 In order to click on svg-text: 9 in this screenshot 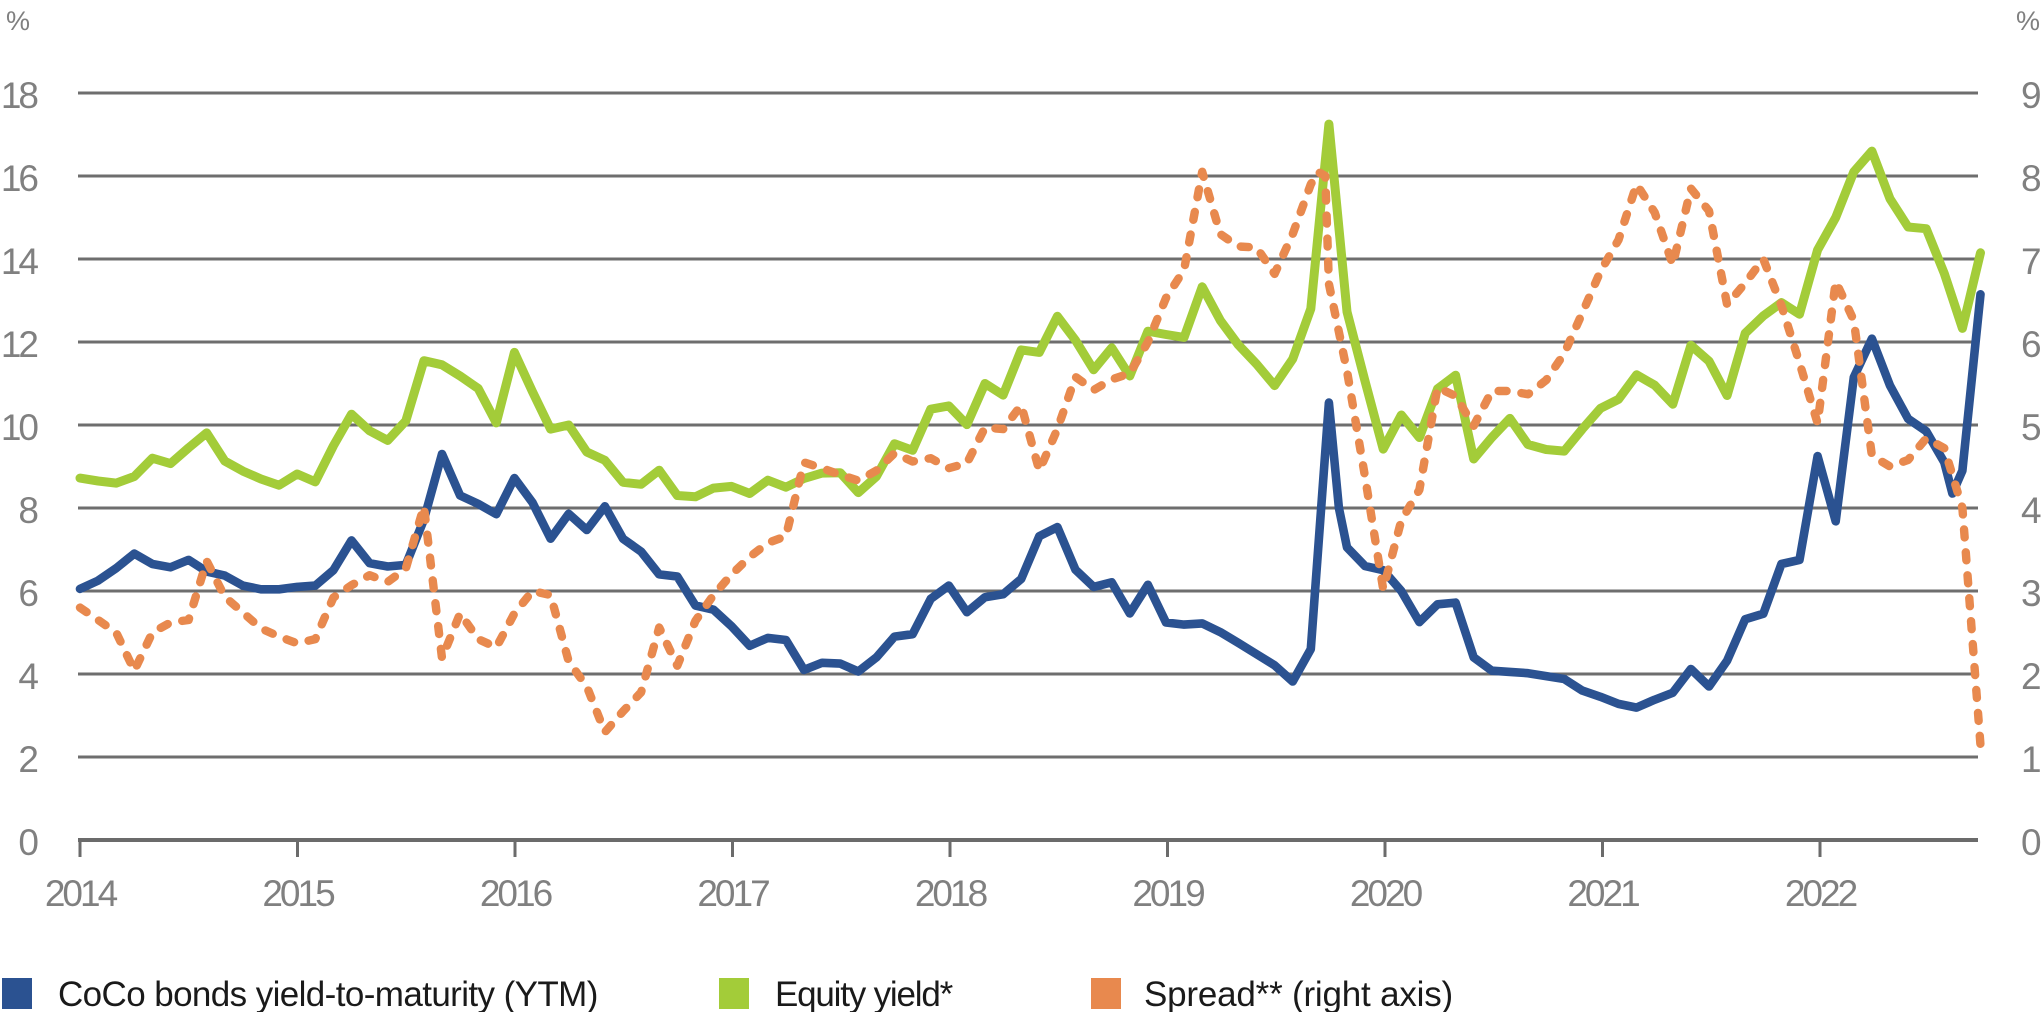, I will do `click(2030, 95)`.